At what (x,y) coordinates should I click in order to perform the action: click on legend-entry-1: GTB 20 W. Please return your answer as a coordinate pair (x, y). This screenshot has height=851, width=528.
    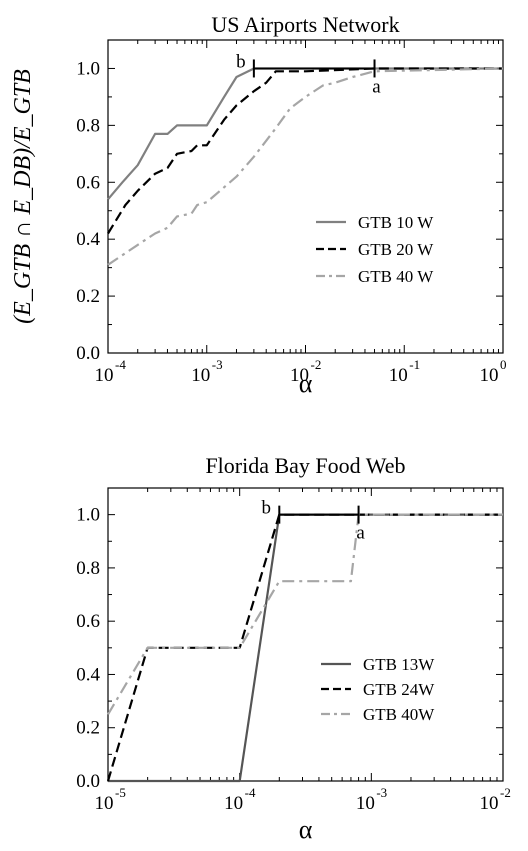
    Looking at the image, I should click on (396, 249).